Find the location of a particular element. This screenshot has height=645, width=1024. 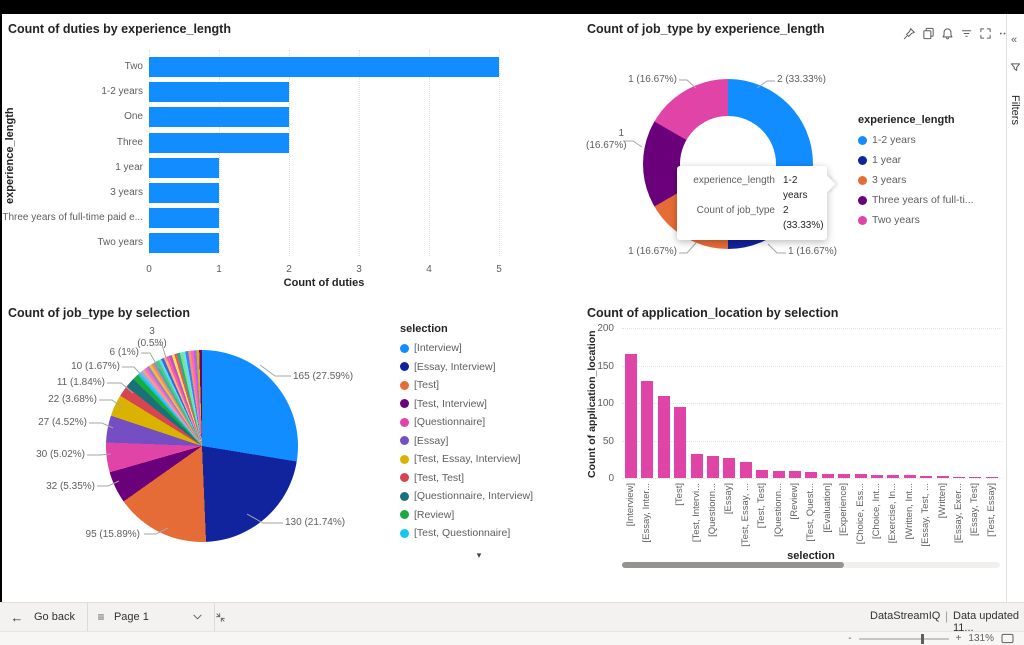

gridline is located at coordinates (812, 328).